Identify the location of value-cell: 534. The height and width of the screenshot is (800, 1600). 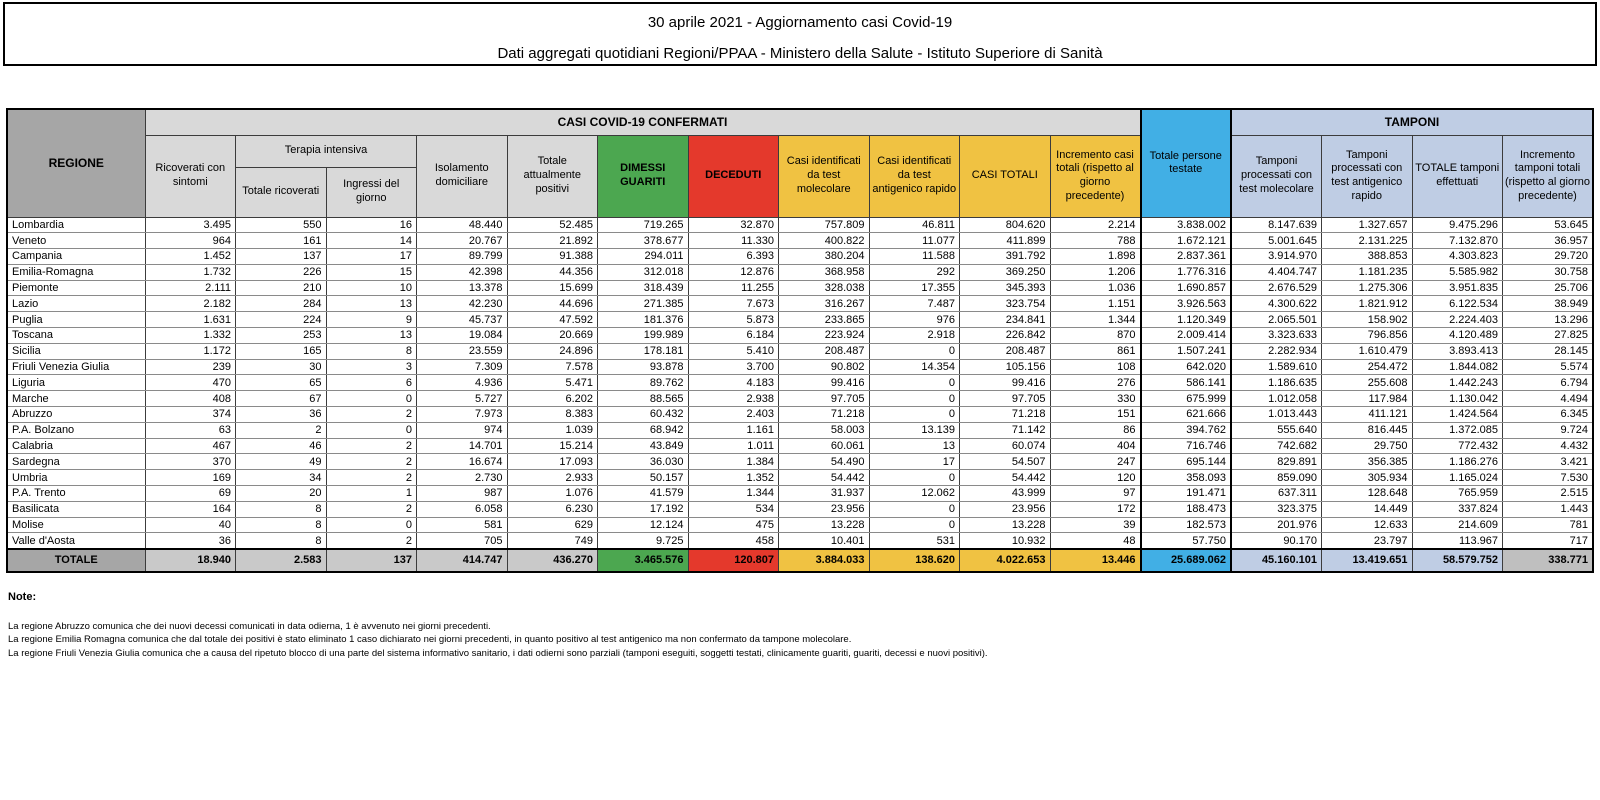
(733, 509).